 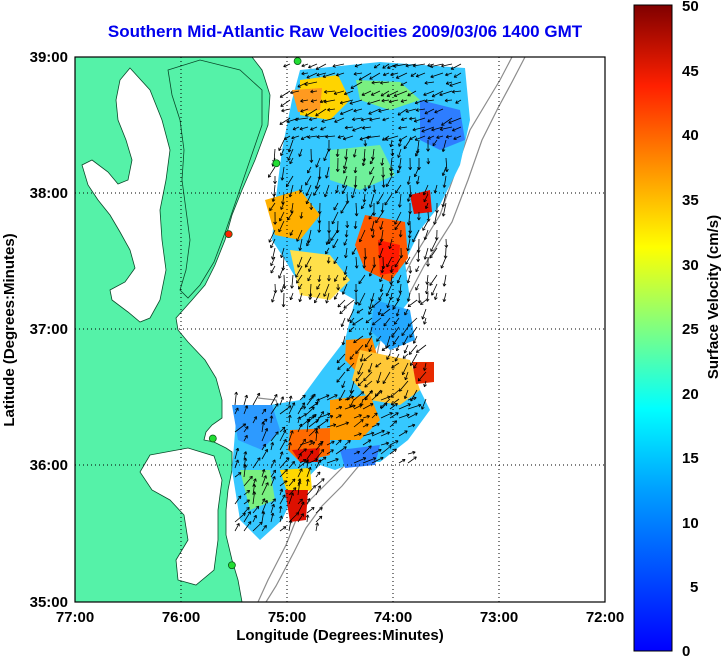 I want to click on colorbar-gradient, so click(x=653, y=328).